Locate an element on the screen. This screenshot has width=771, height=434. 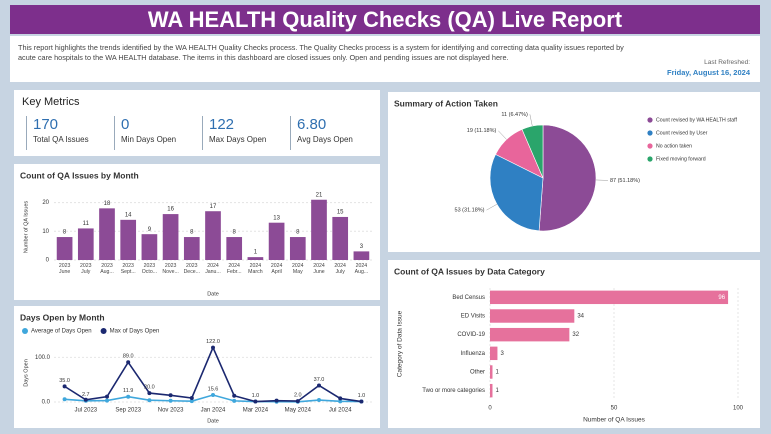
metric: 6.80 Avg Days Open is located at coordinates (321, 133).